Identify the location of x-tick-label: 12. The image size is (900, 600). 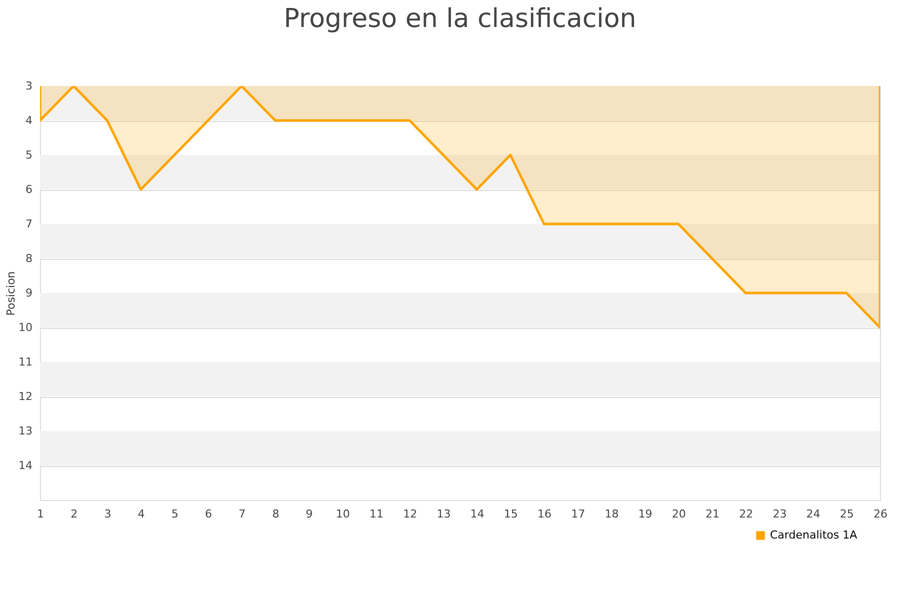
(410, 514).